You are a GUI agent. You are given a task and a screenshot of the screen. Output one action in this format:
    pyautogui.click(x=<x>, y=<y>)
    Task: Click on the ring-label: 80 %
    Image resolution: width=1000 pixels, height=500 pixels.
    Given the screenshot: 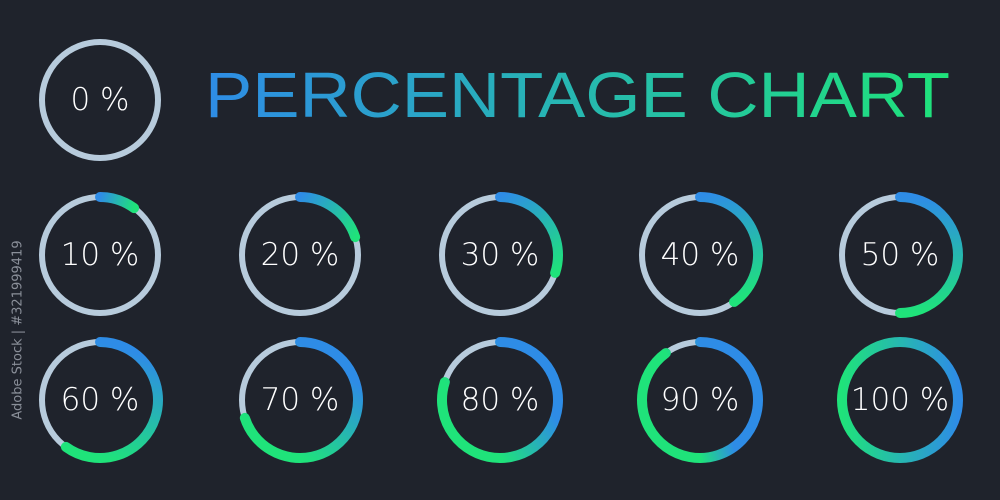 What is the action you would take?
    pyautogui.click(x=500, y=400)
    